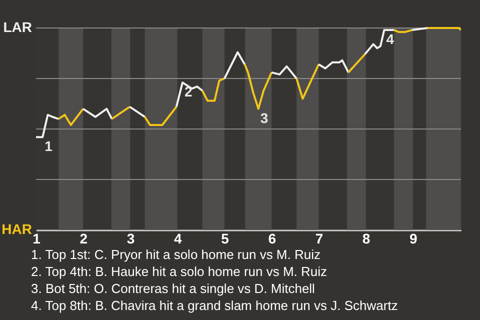 Image resolution: width=480 pixels, height=320 pixels. I want to click on annotation: 2, so click(188, 92).